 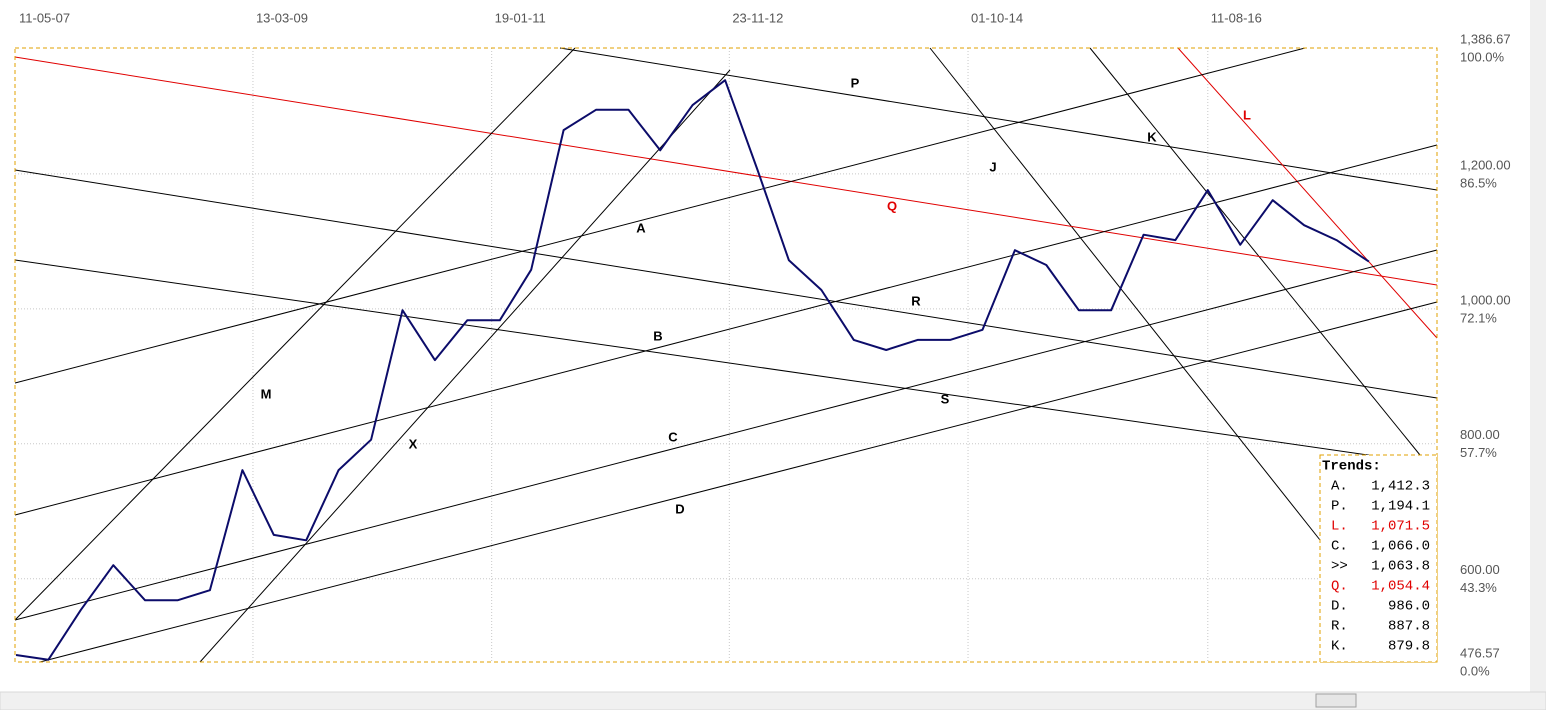 I want to click on trend-label: B, so click(x=657, y=335).